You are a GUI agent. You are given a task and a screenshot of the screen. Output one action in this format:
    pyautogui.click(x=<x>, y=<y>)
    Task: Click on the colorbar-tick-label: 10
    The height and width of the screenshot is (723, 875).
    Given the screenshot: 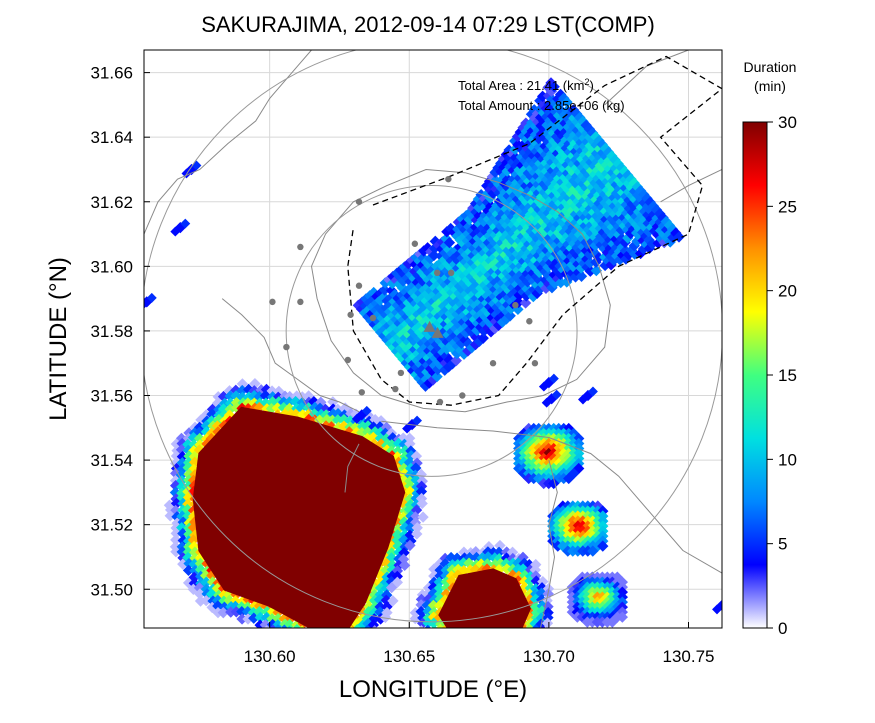 What is the action you would take?
    pyautogui.click(x=787, y=459)
    